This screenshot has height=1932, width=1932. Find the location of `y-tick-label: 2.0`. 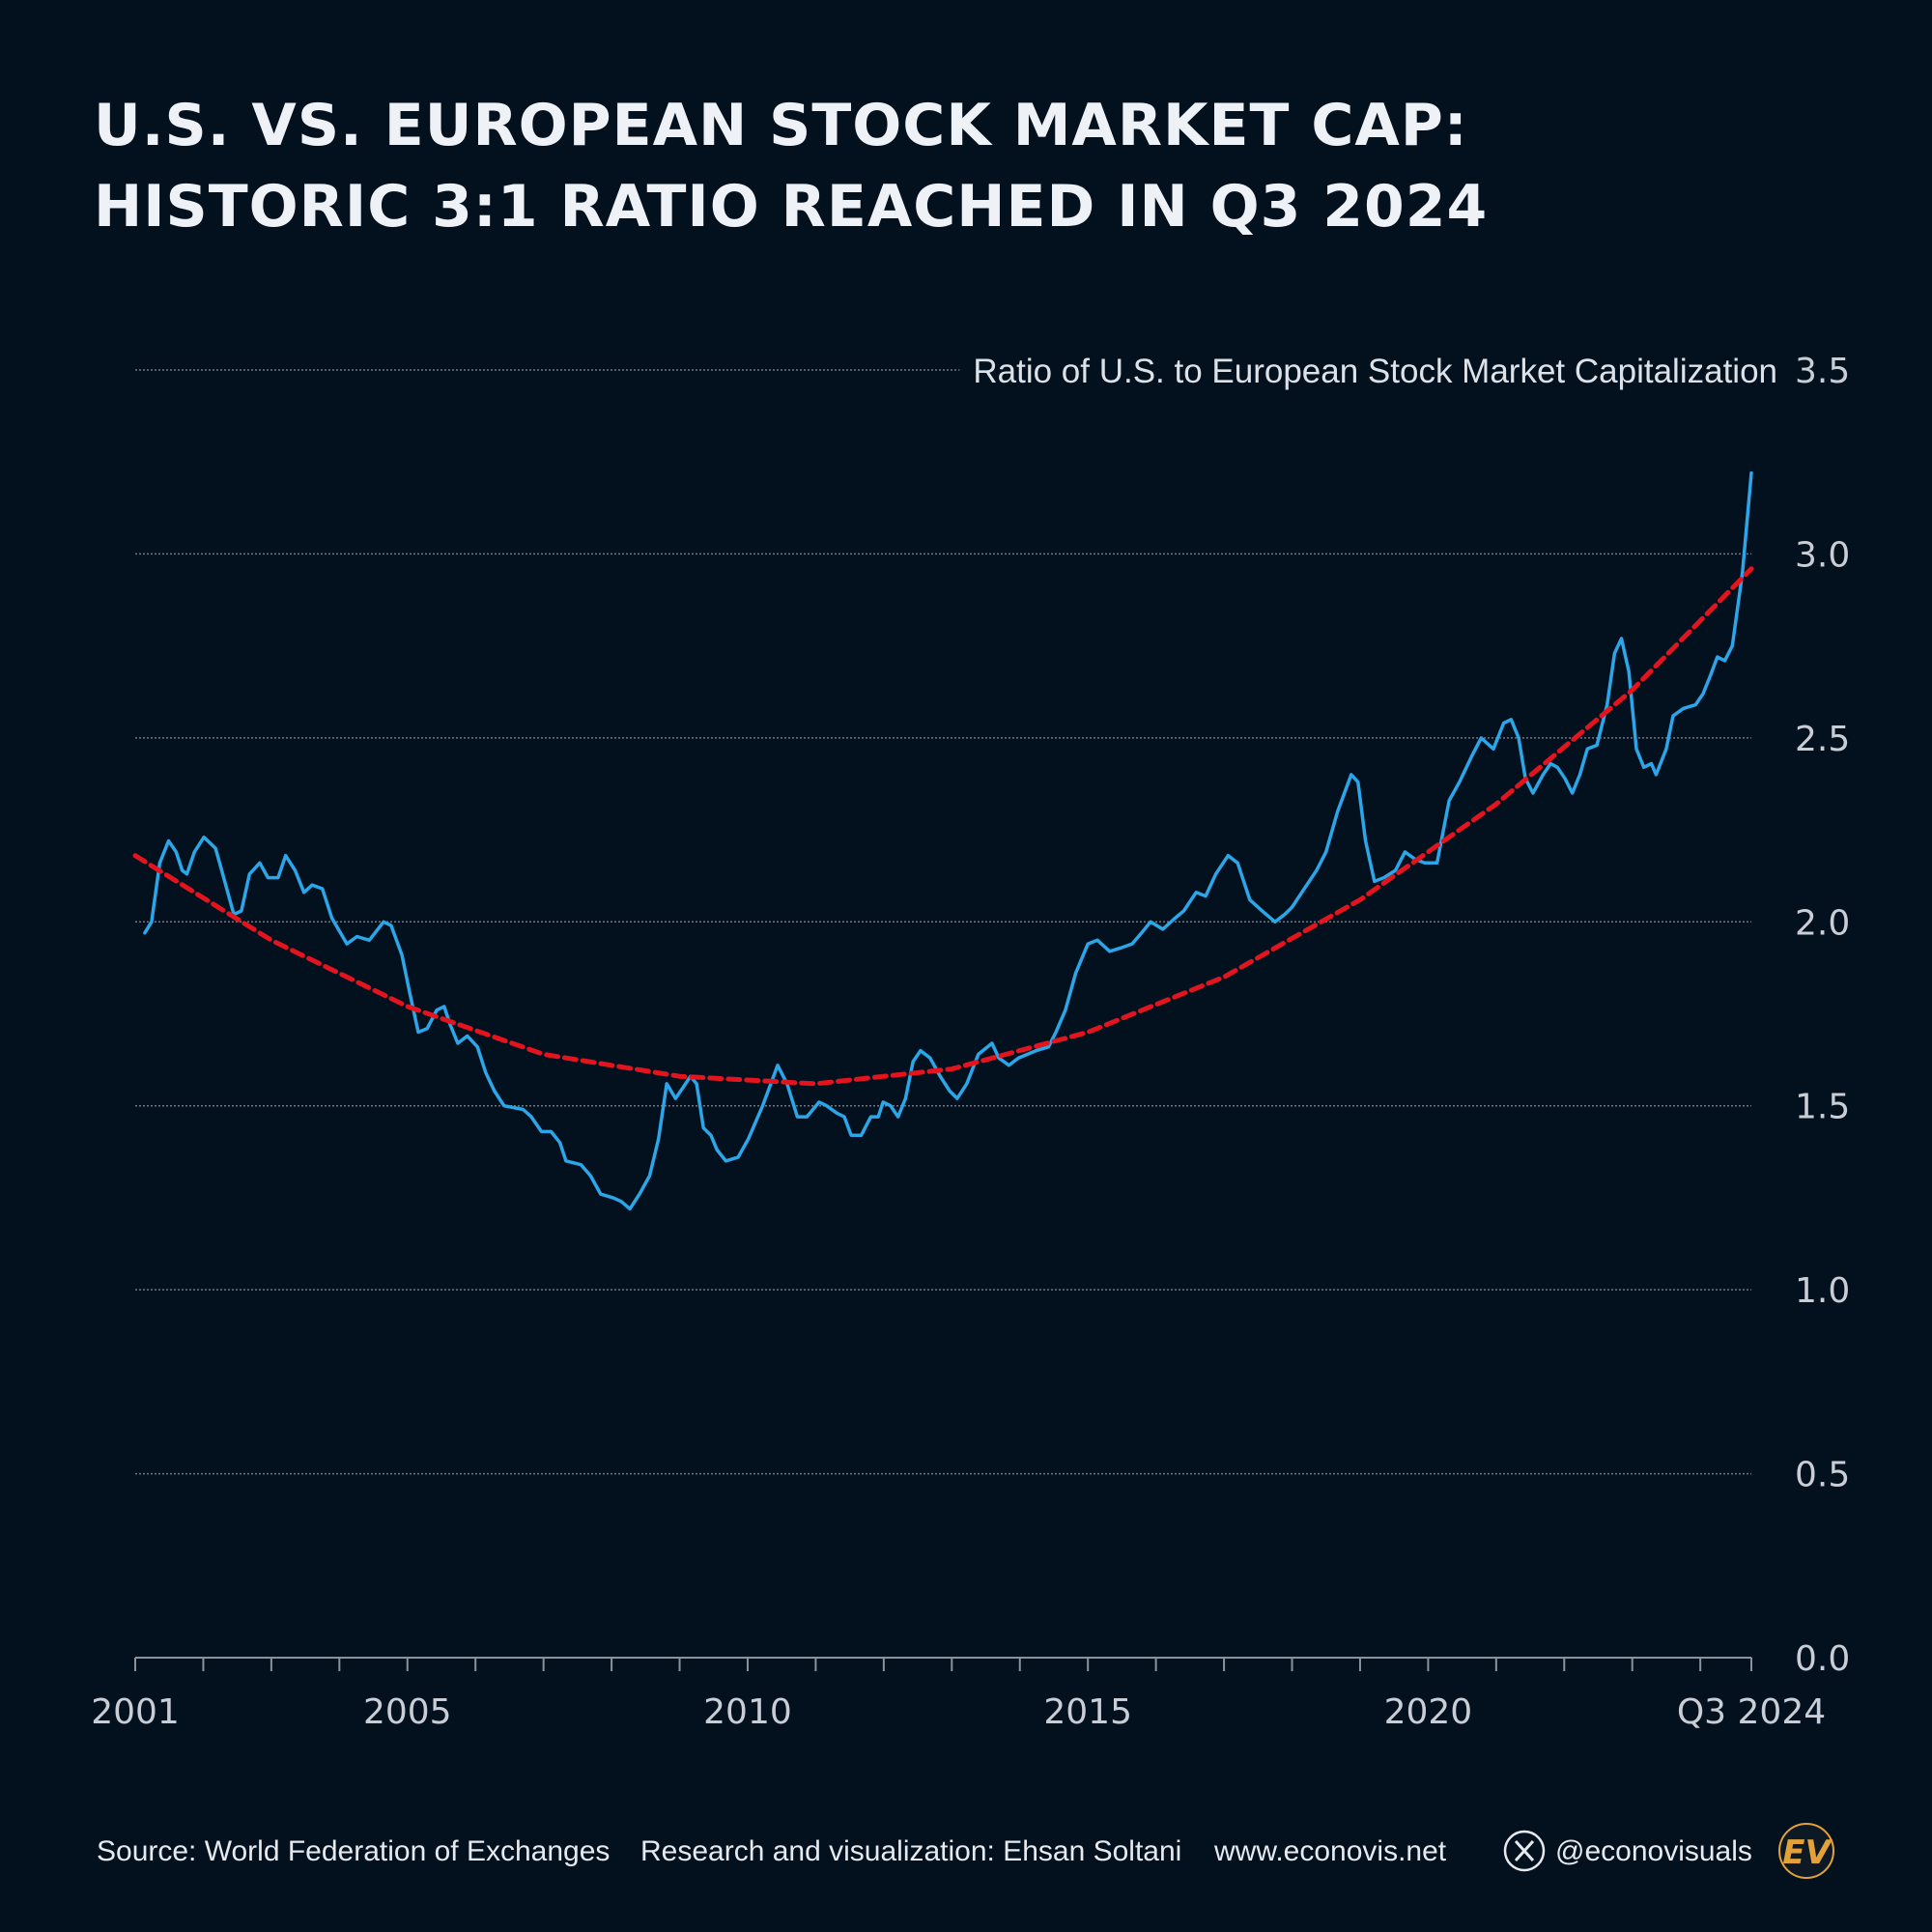

y-tick-label: 2.0 is located at coordinates (1822, 923).